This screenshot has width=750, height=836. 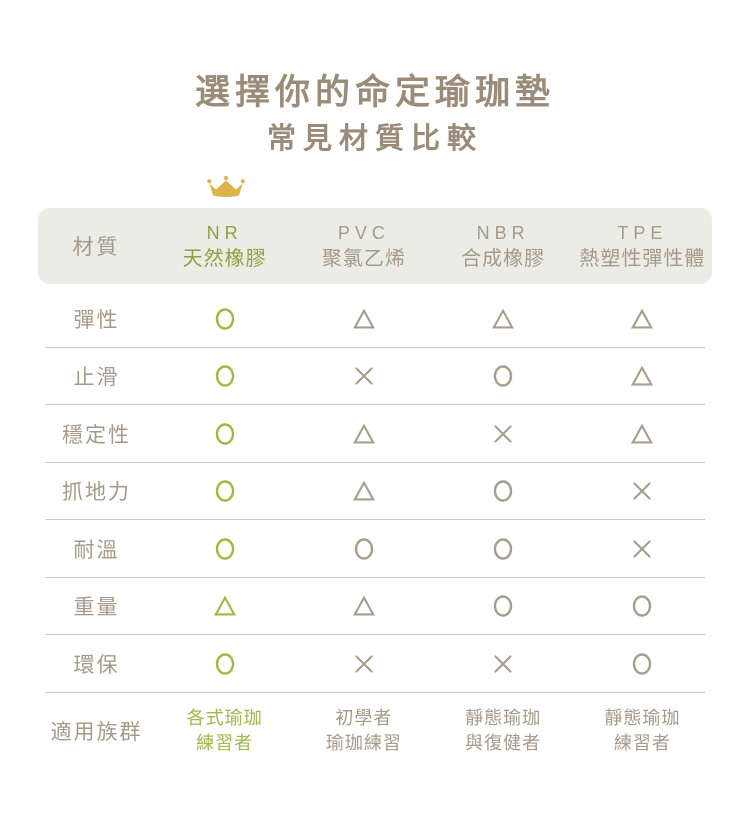 What do you see at coordinates (96, 665) in the screenshot?
I see `row-label: 環保` at bounding box center [96, 665].